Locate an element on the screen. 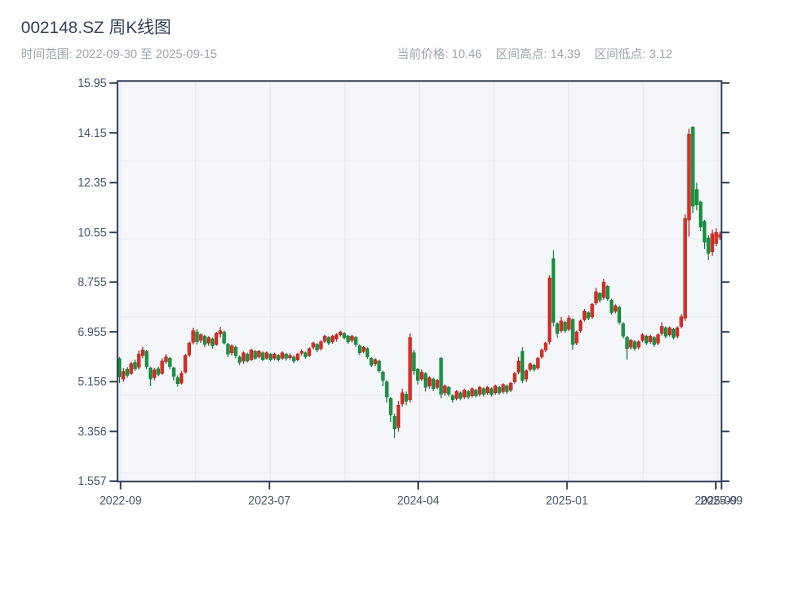 Image resolution: width=800 pixels, height=600 pixels. y-tick-label: 8.755 is located at coordinates (92, 283).